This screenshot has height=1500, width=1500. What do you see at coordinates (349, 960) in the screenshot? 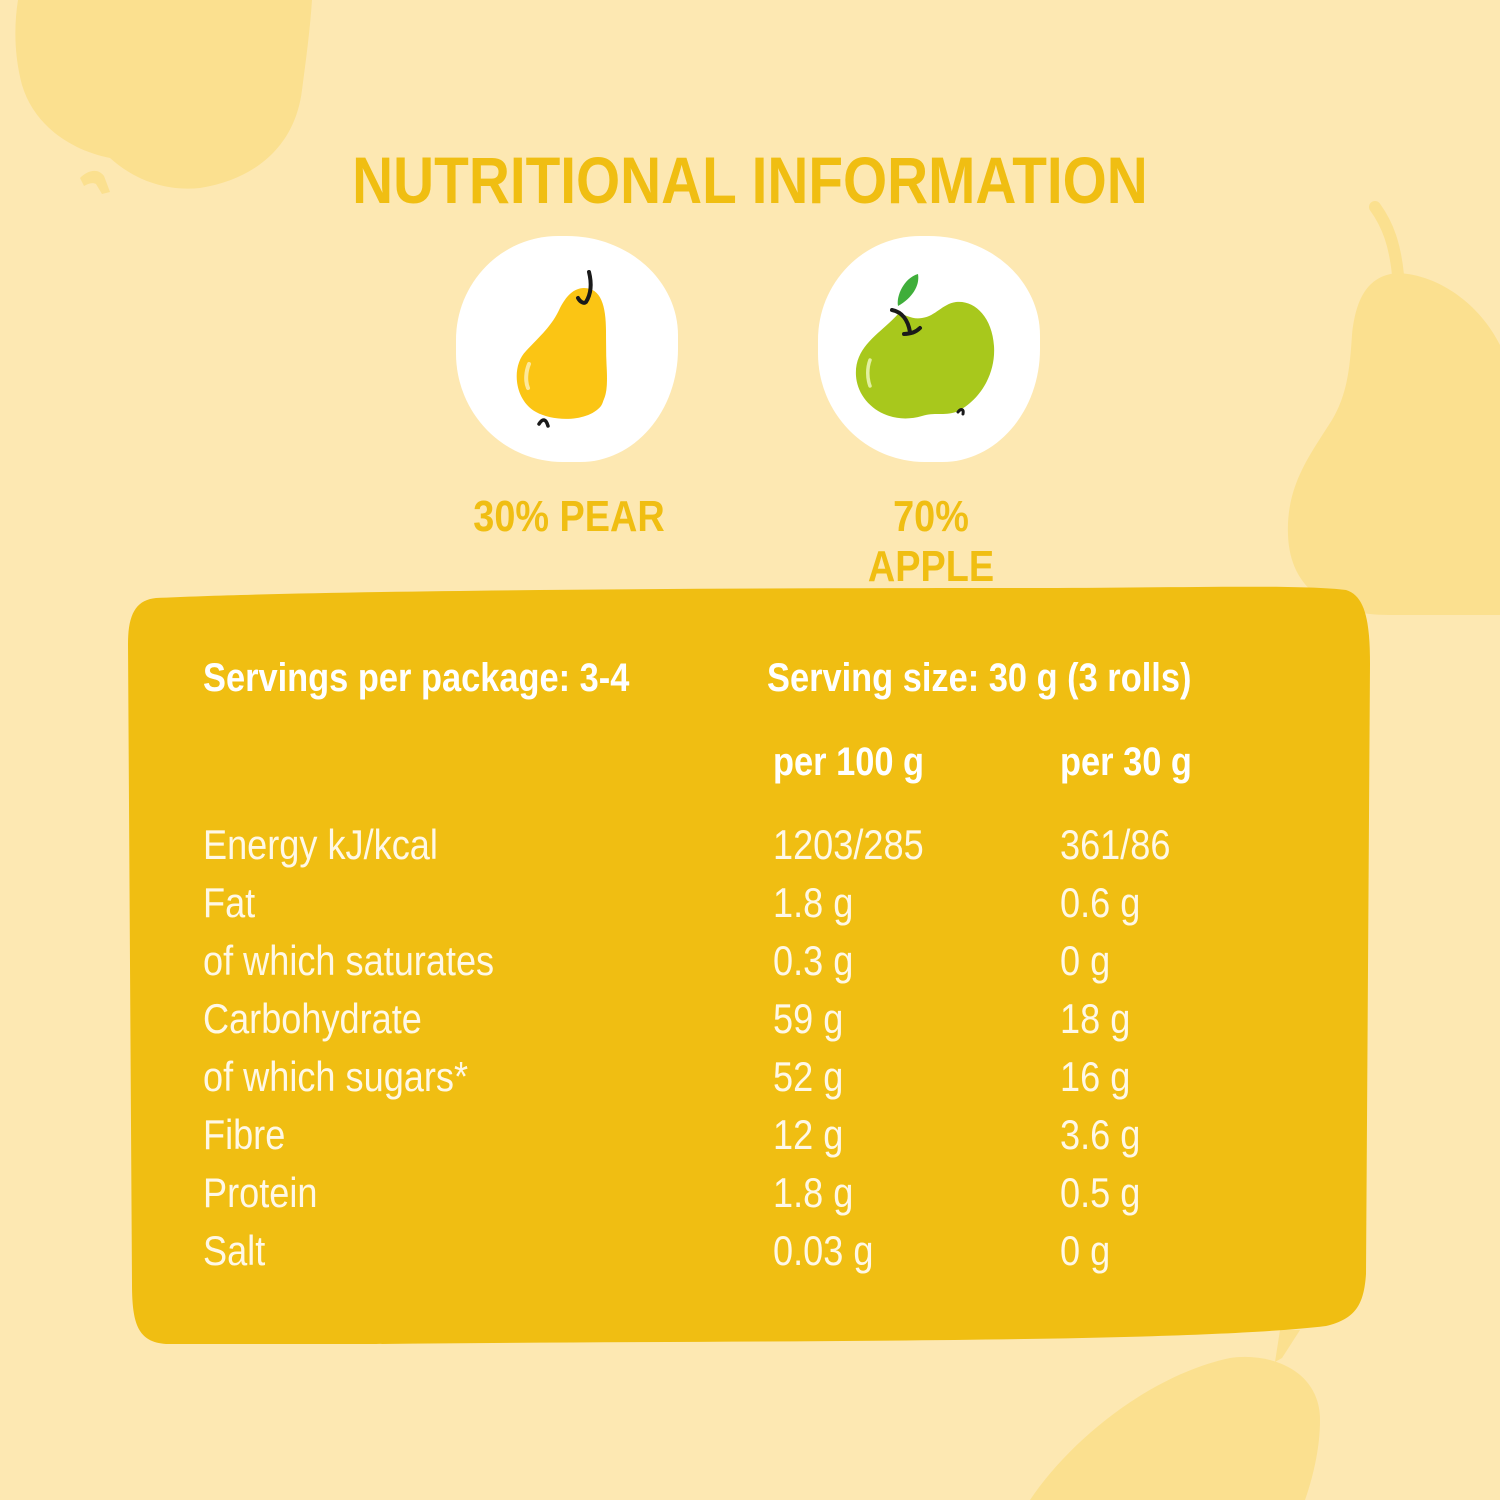
I see `nutrient-name: of which saturates` at bounding box center [349, 960].